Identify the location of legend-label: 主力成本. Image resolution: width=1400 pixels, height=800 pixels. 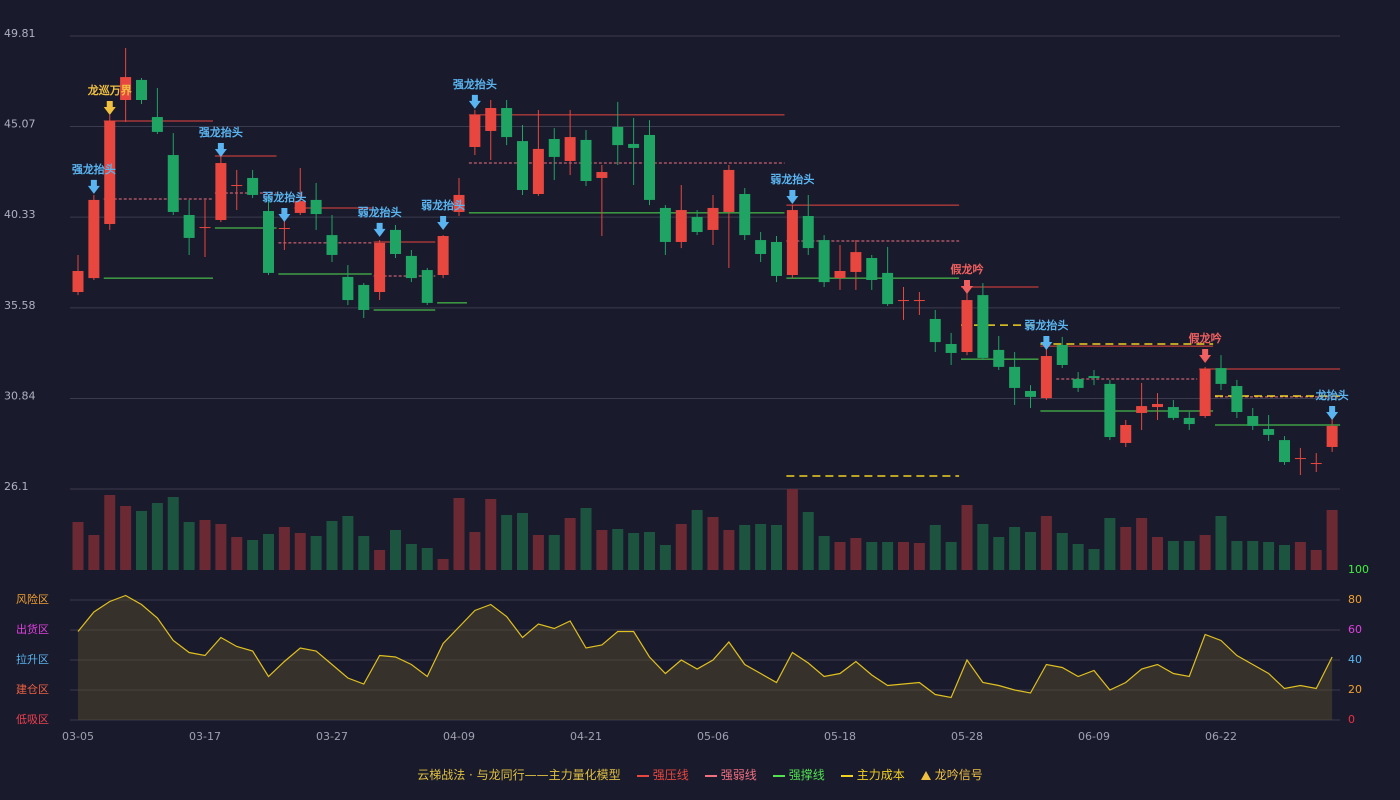
(880, 775).